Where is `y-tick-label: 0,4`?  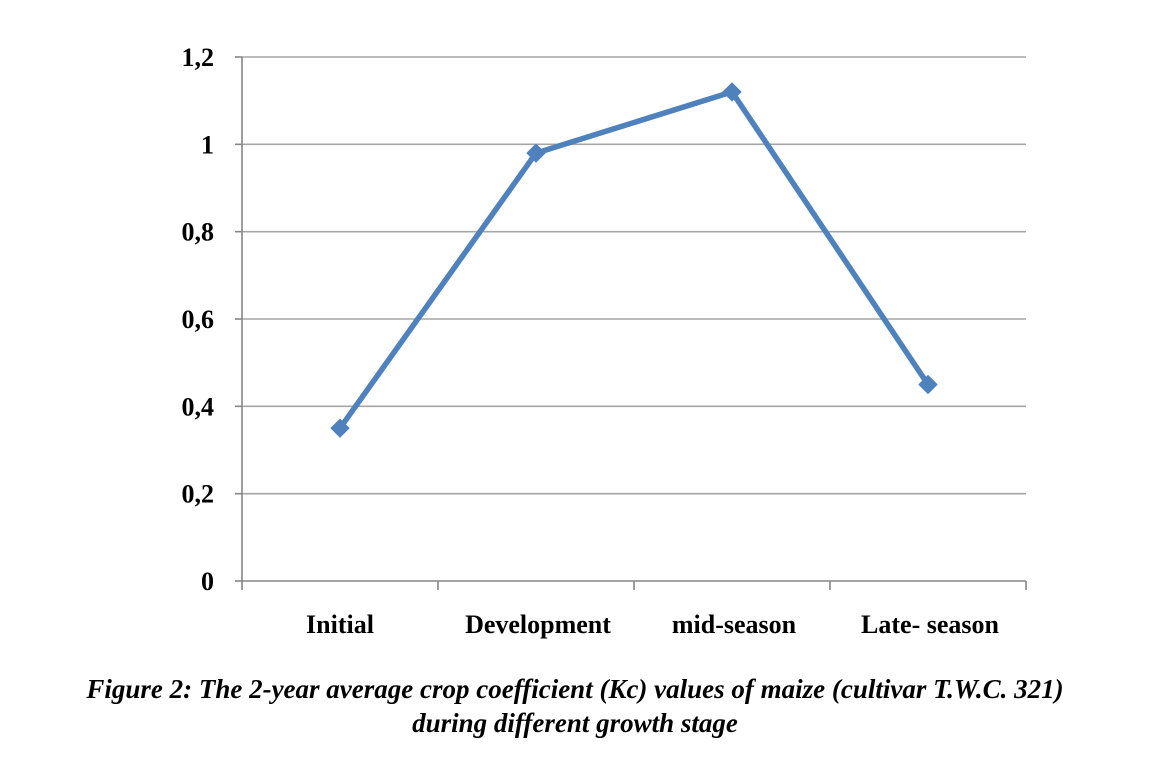 y-tick-label: 0,4 is located at coordinates (198, 406).